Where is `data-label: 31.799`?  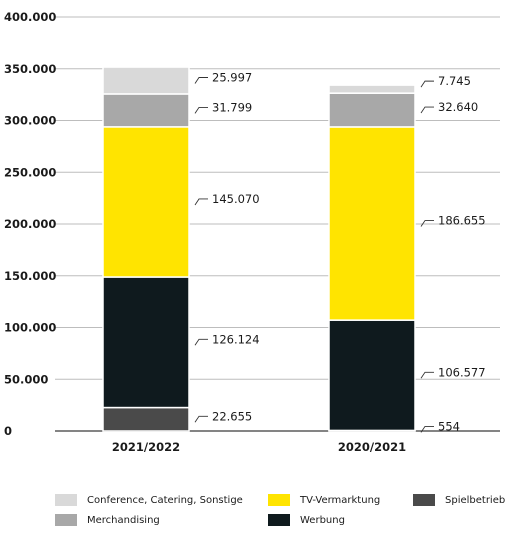
data-label: 31.799 is located at coordinates (232, 107).